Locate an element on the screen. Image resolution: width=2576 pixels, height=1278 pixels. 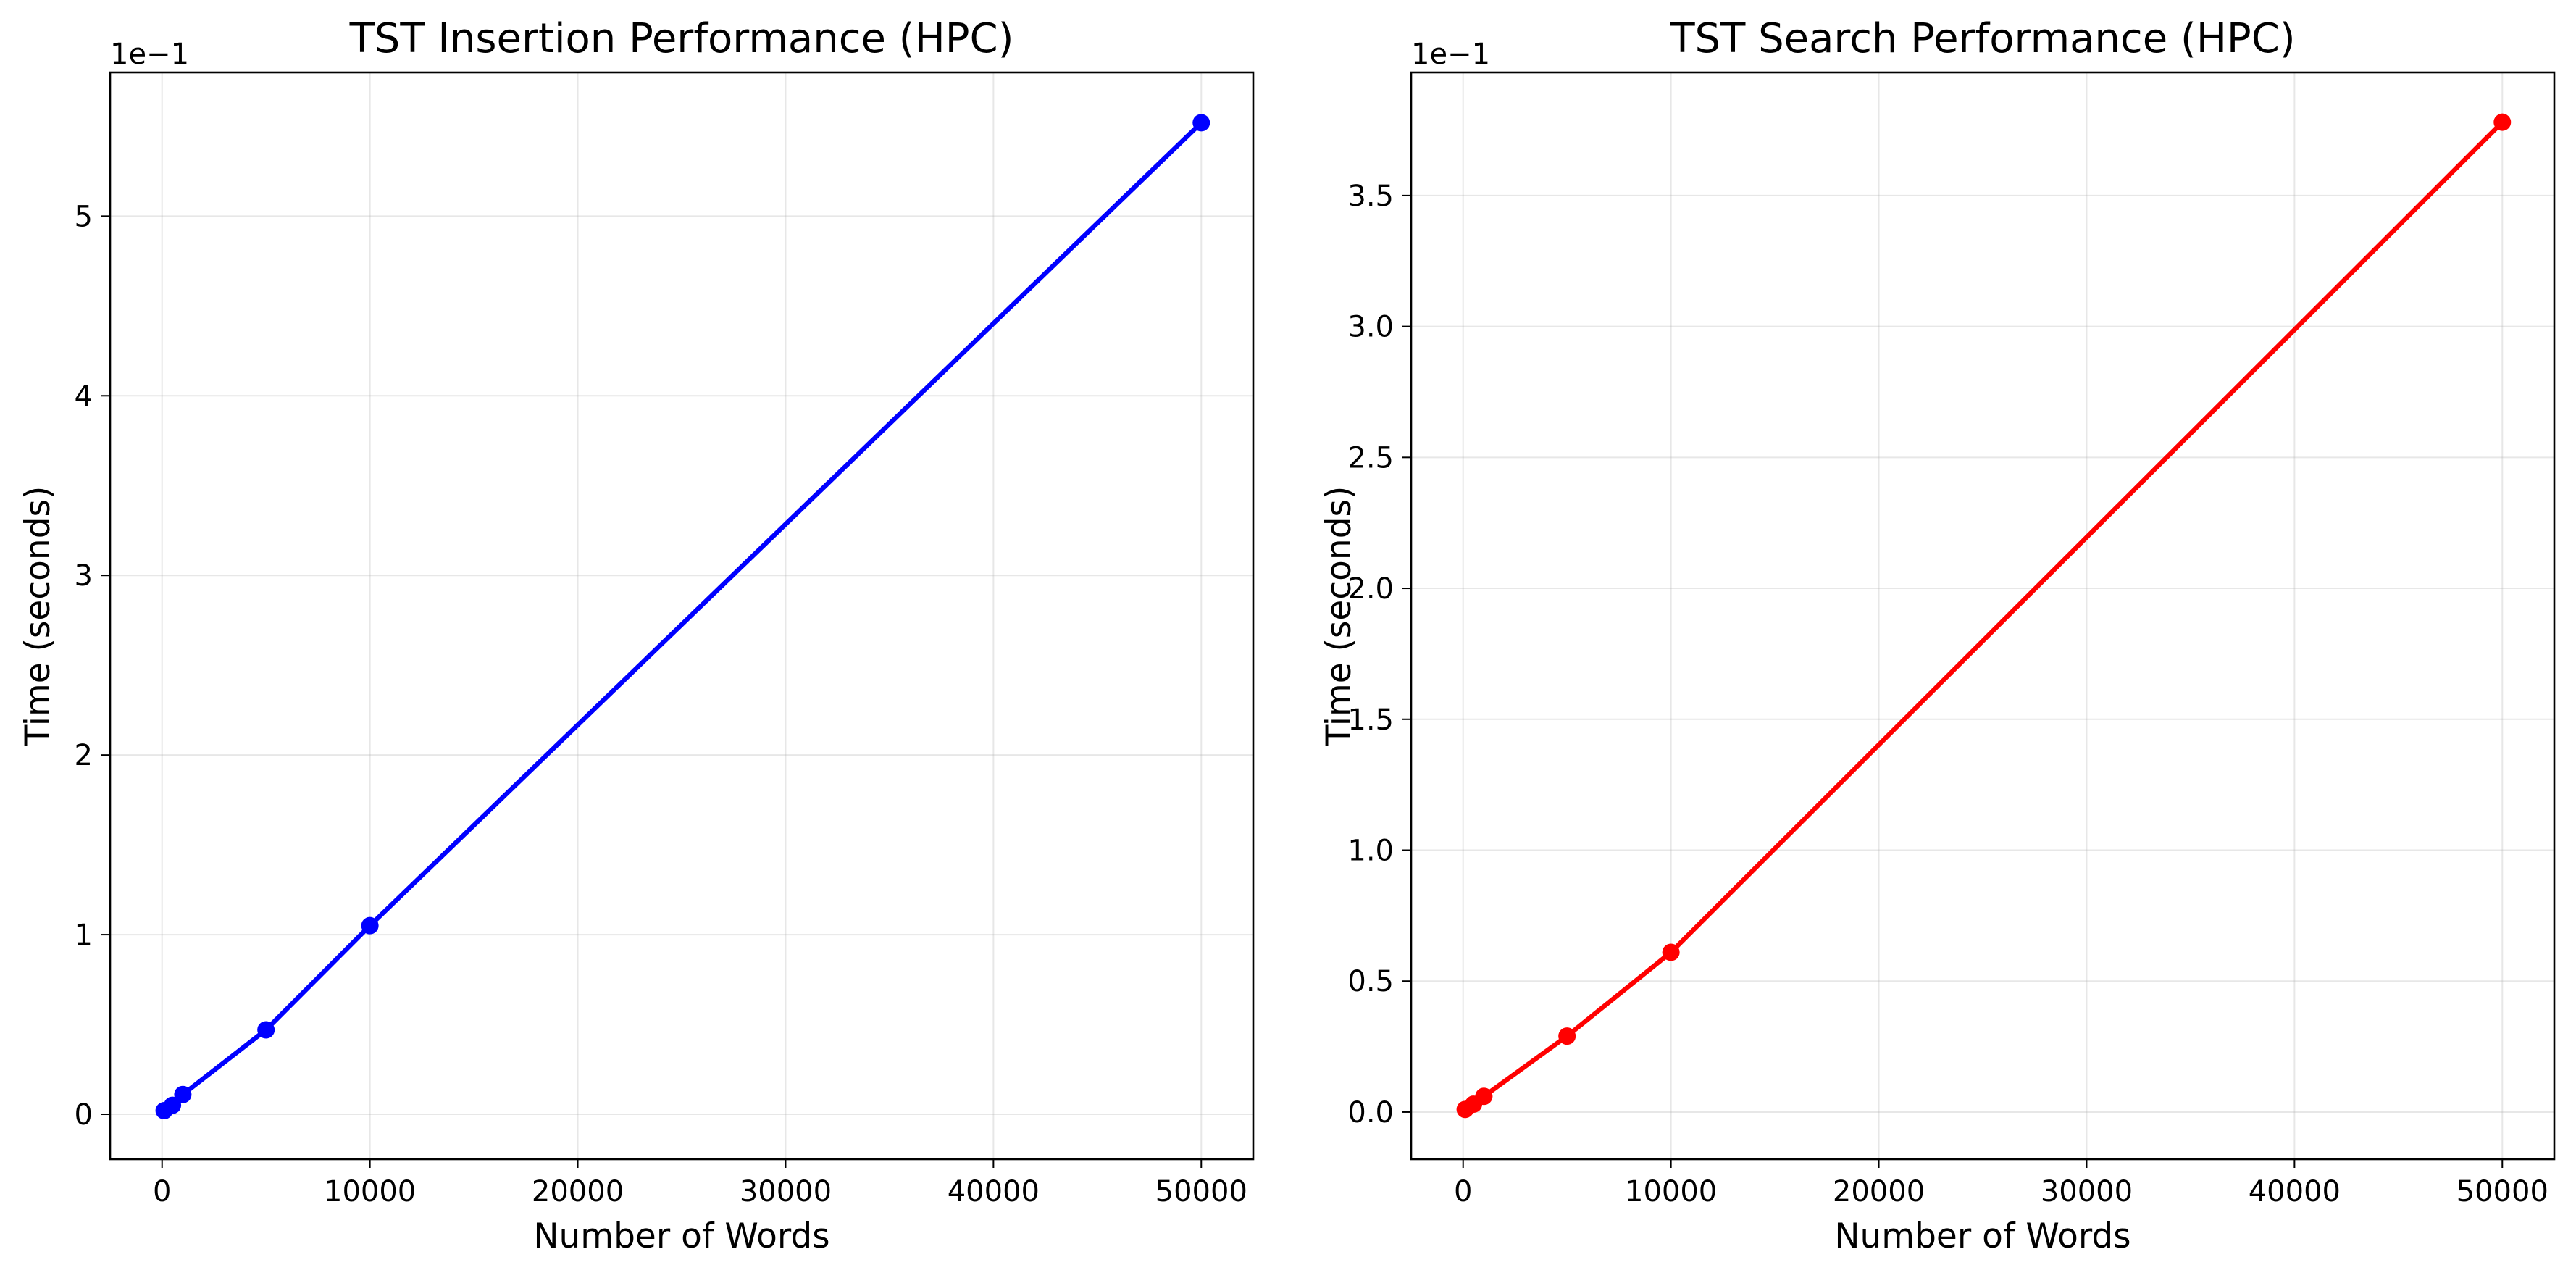
chart-1-y-tick-label: 2.5 is located at coordinates (1370, 458).